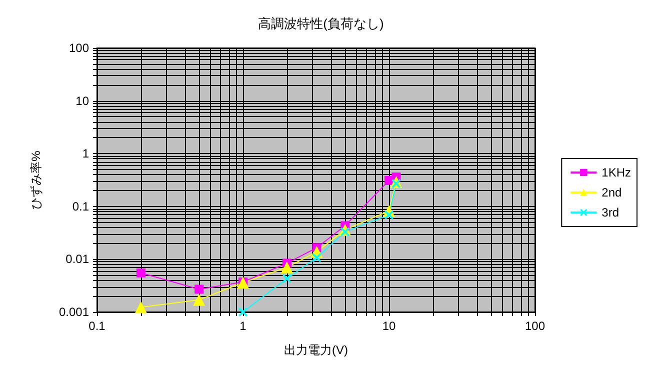 This screenshot has width=647, height=385. What do you see at coordinates (36, 180) in the screenshot?
I see `y-axis-title: ひずみ率%` at bounding box center [36, 180].